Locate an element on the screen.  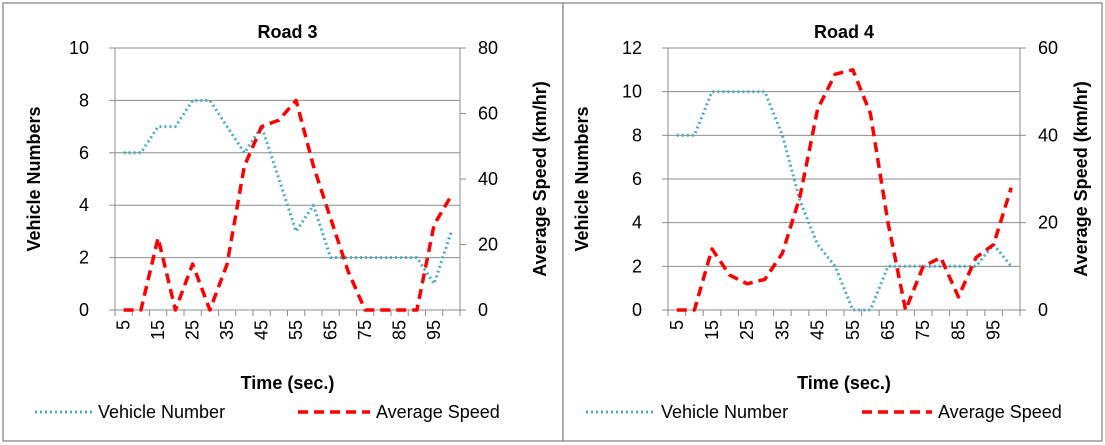
chart-title: Road 4 is located at coordinates (844, 32).